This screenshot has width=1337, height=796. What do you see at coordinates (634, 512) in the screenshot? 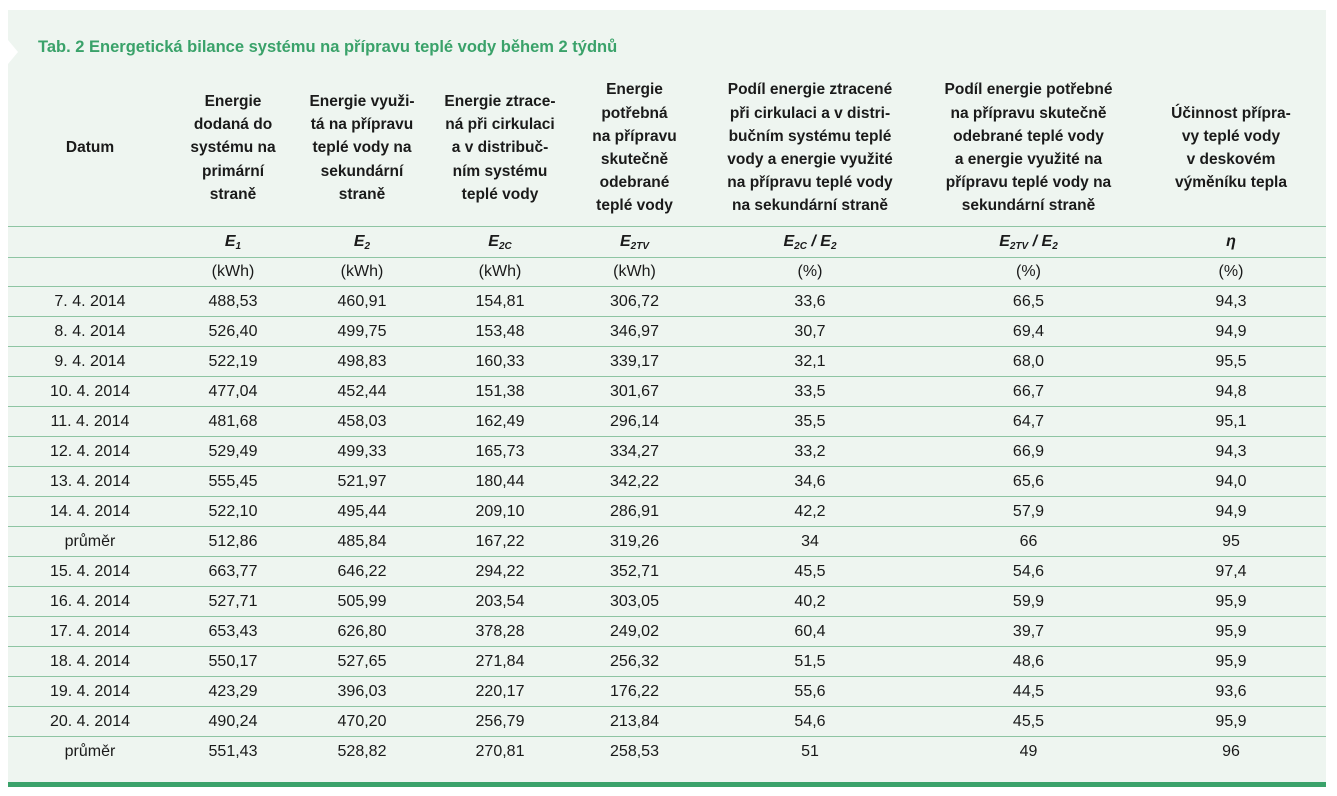
I see `value-cell: 286,91` at bounding box center [634, 512].